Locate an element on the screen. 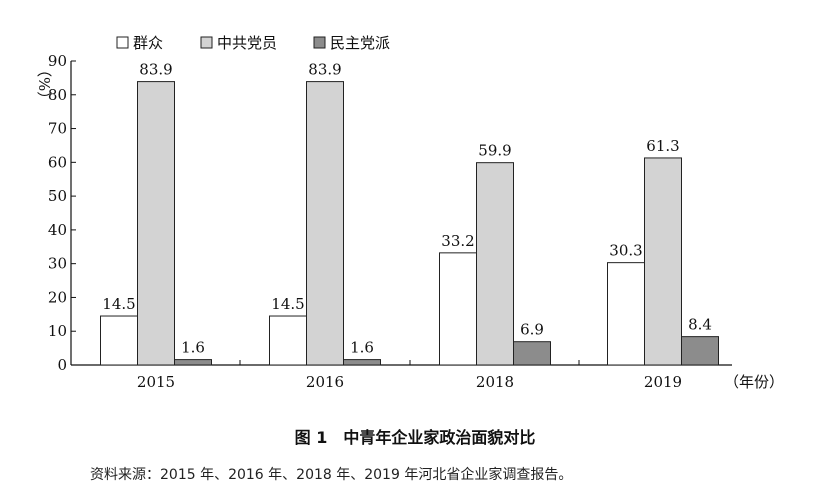 Image resolution: width=830 pixels, height=504 pixels. legend-label: 中共党员 is located at coordinates (247, 43).